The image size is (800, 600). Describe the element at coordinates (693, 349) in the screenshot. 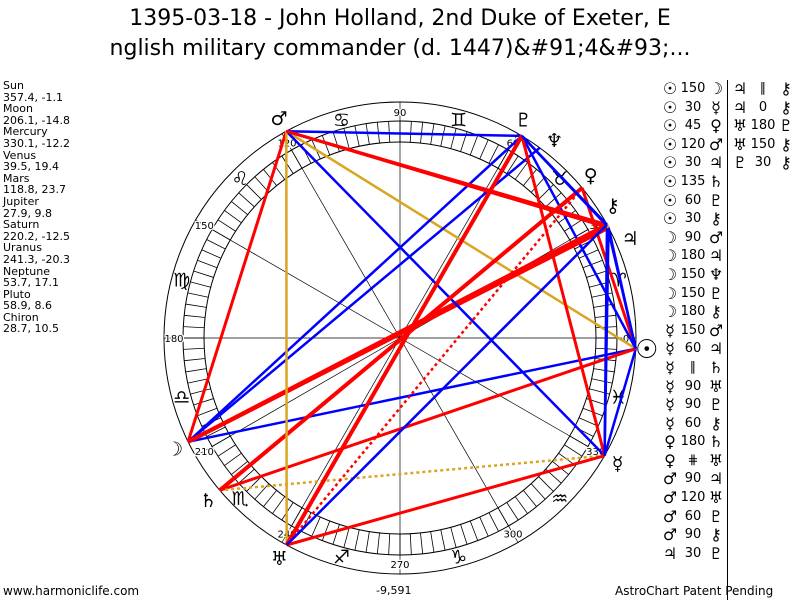

I see `aspect-value: 60` at that location.